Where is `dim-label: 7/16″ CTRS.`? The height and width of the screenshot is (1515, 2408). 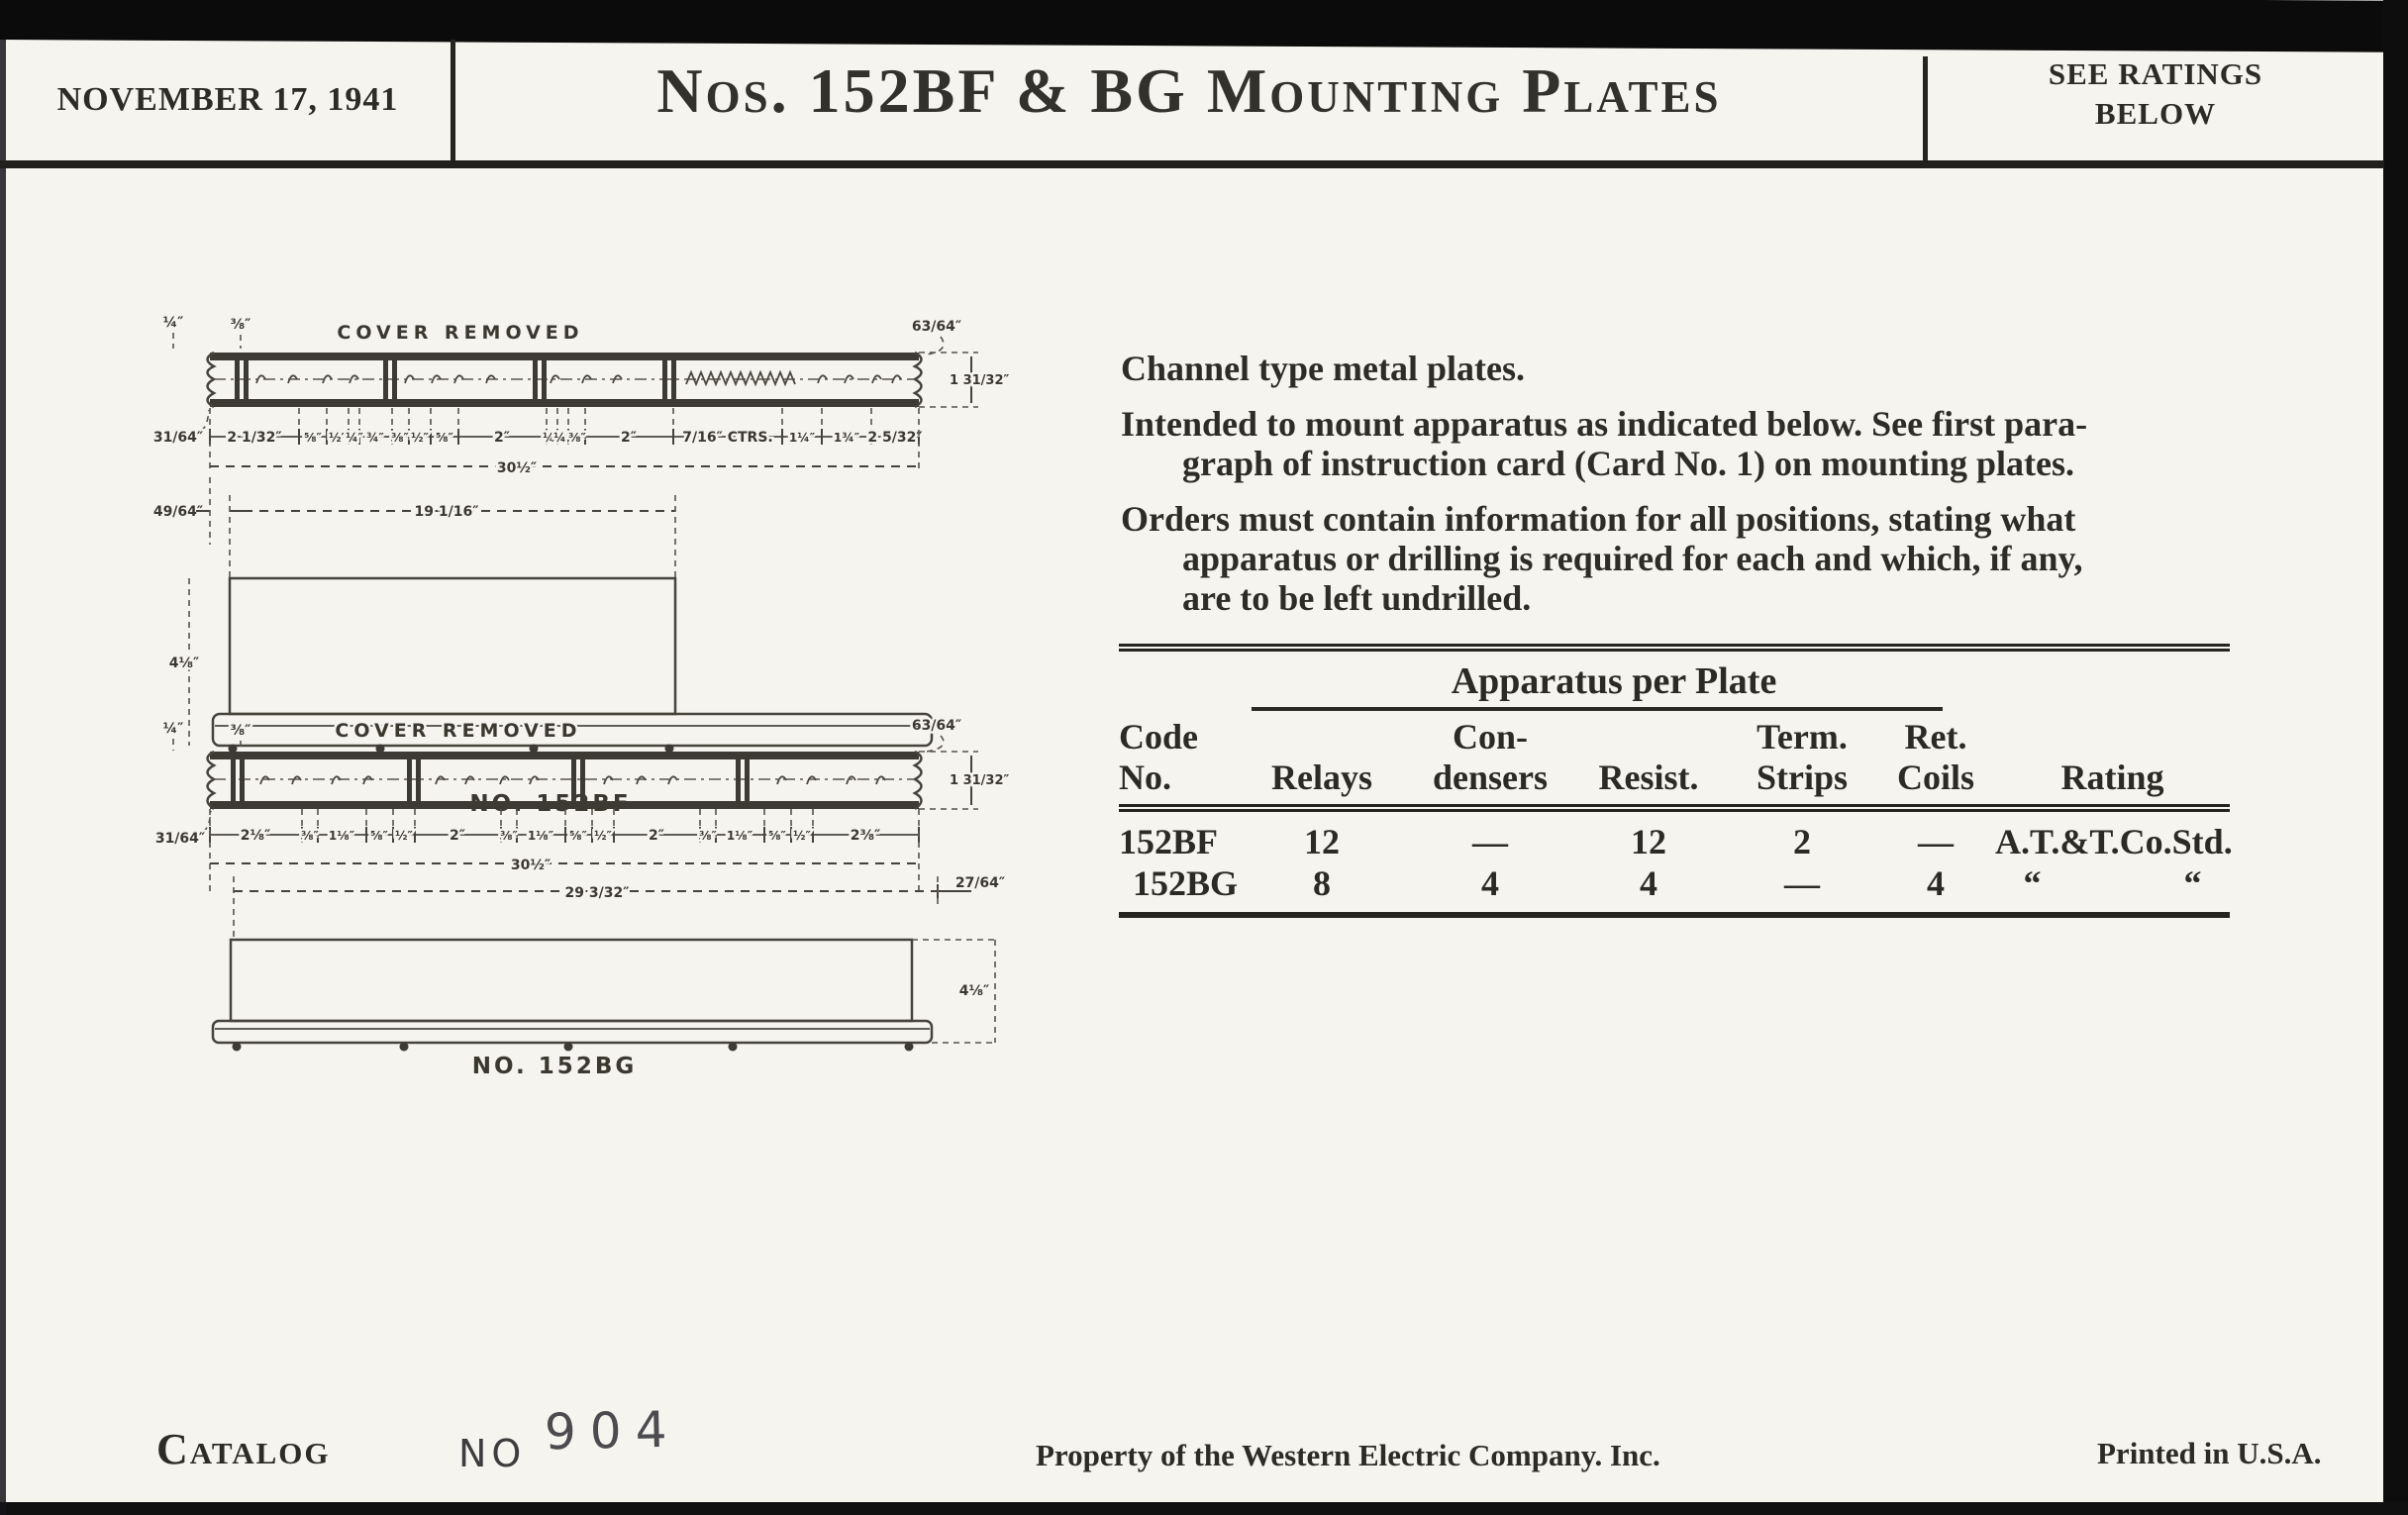 dim-label: 7/16″ CTRS. is located at coordinates (727, 438).